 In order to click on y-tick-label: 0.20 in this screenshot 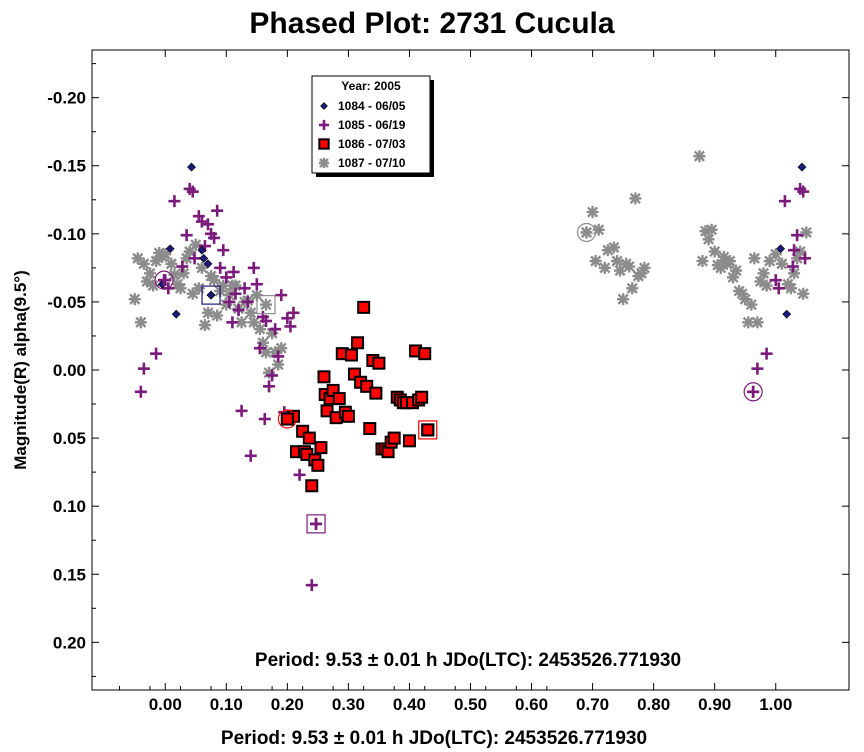, I will do `click(69, 642)`.